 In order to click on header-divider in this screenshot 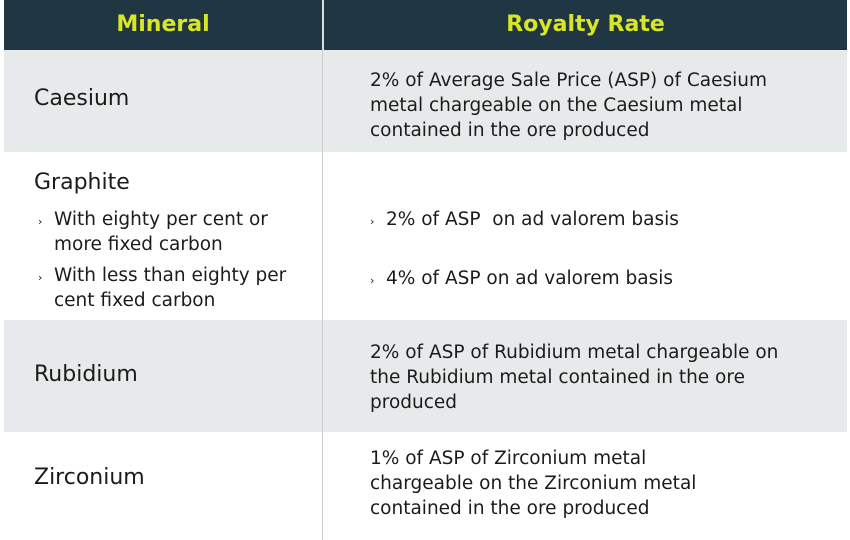, I will do `click(323, 25)`.